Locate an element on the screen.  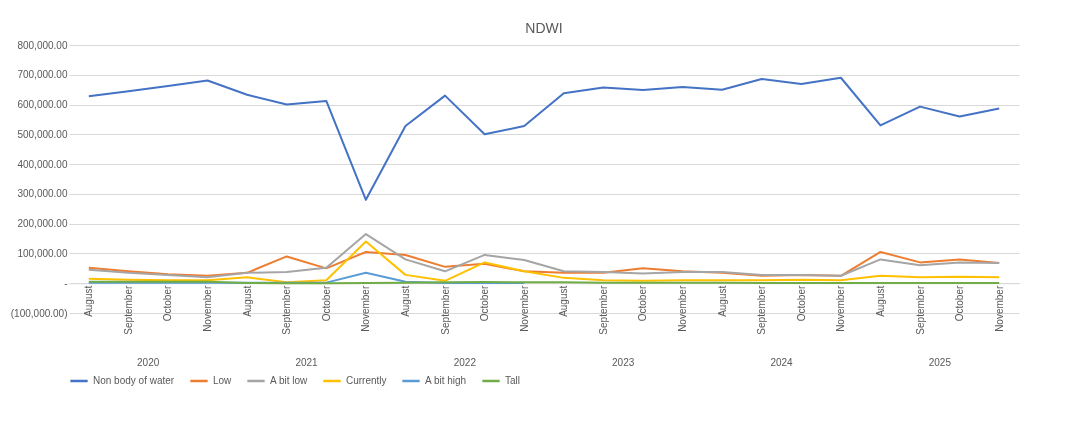
text: 2022 is located at coordinates (465, 362).